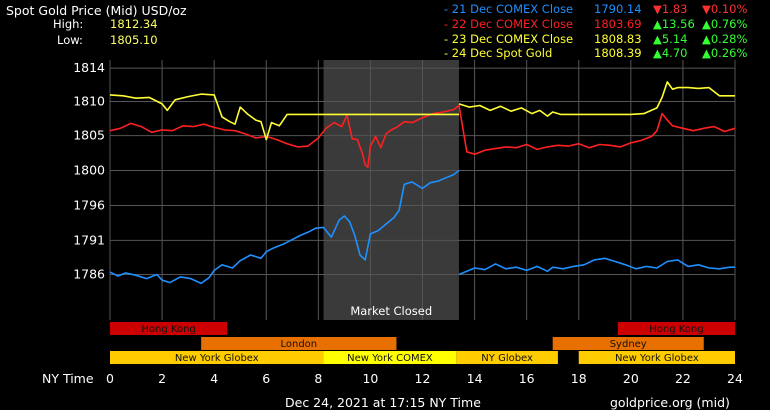 The height and width of the screenshot is (410, 770). What do you see at coordinates (670, 39) in the screenshot?
I see `legend-change: ▲5.14` at bounding box center [670, 39].